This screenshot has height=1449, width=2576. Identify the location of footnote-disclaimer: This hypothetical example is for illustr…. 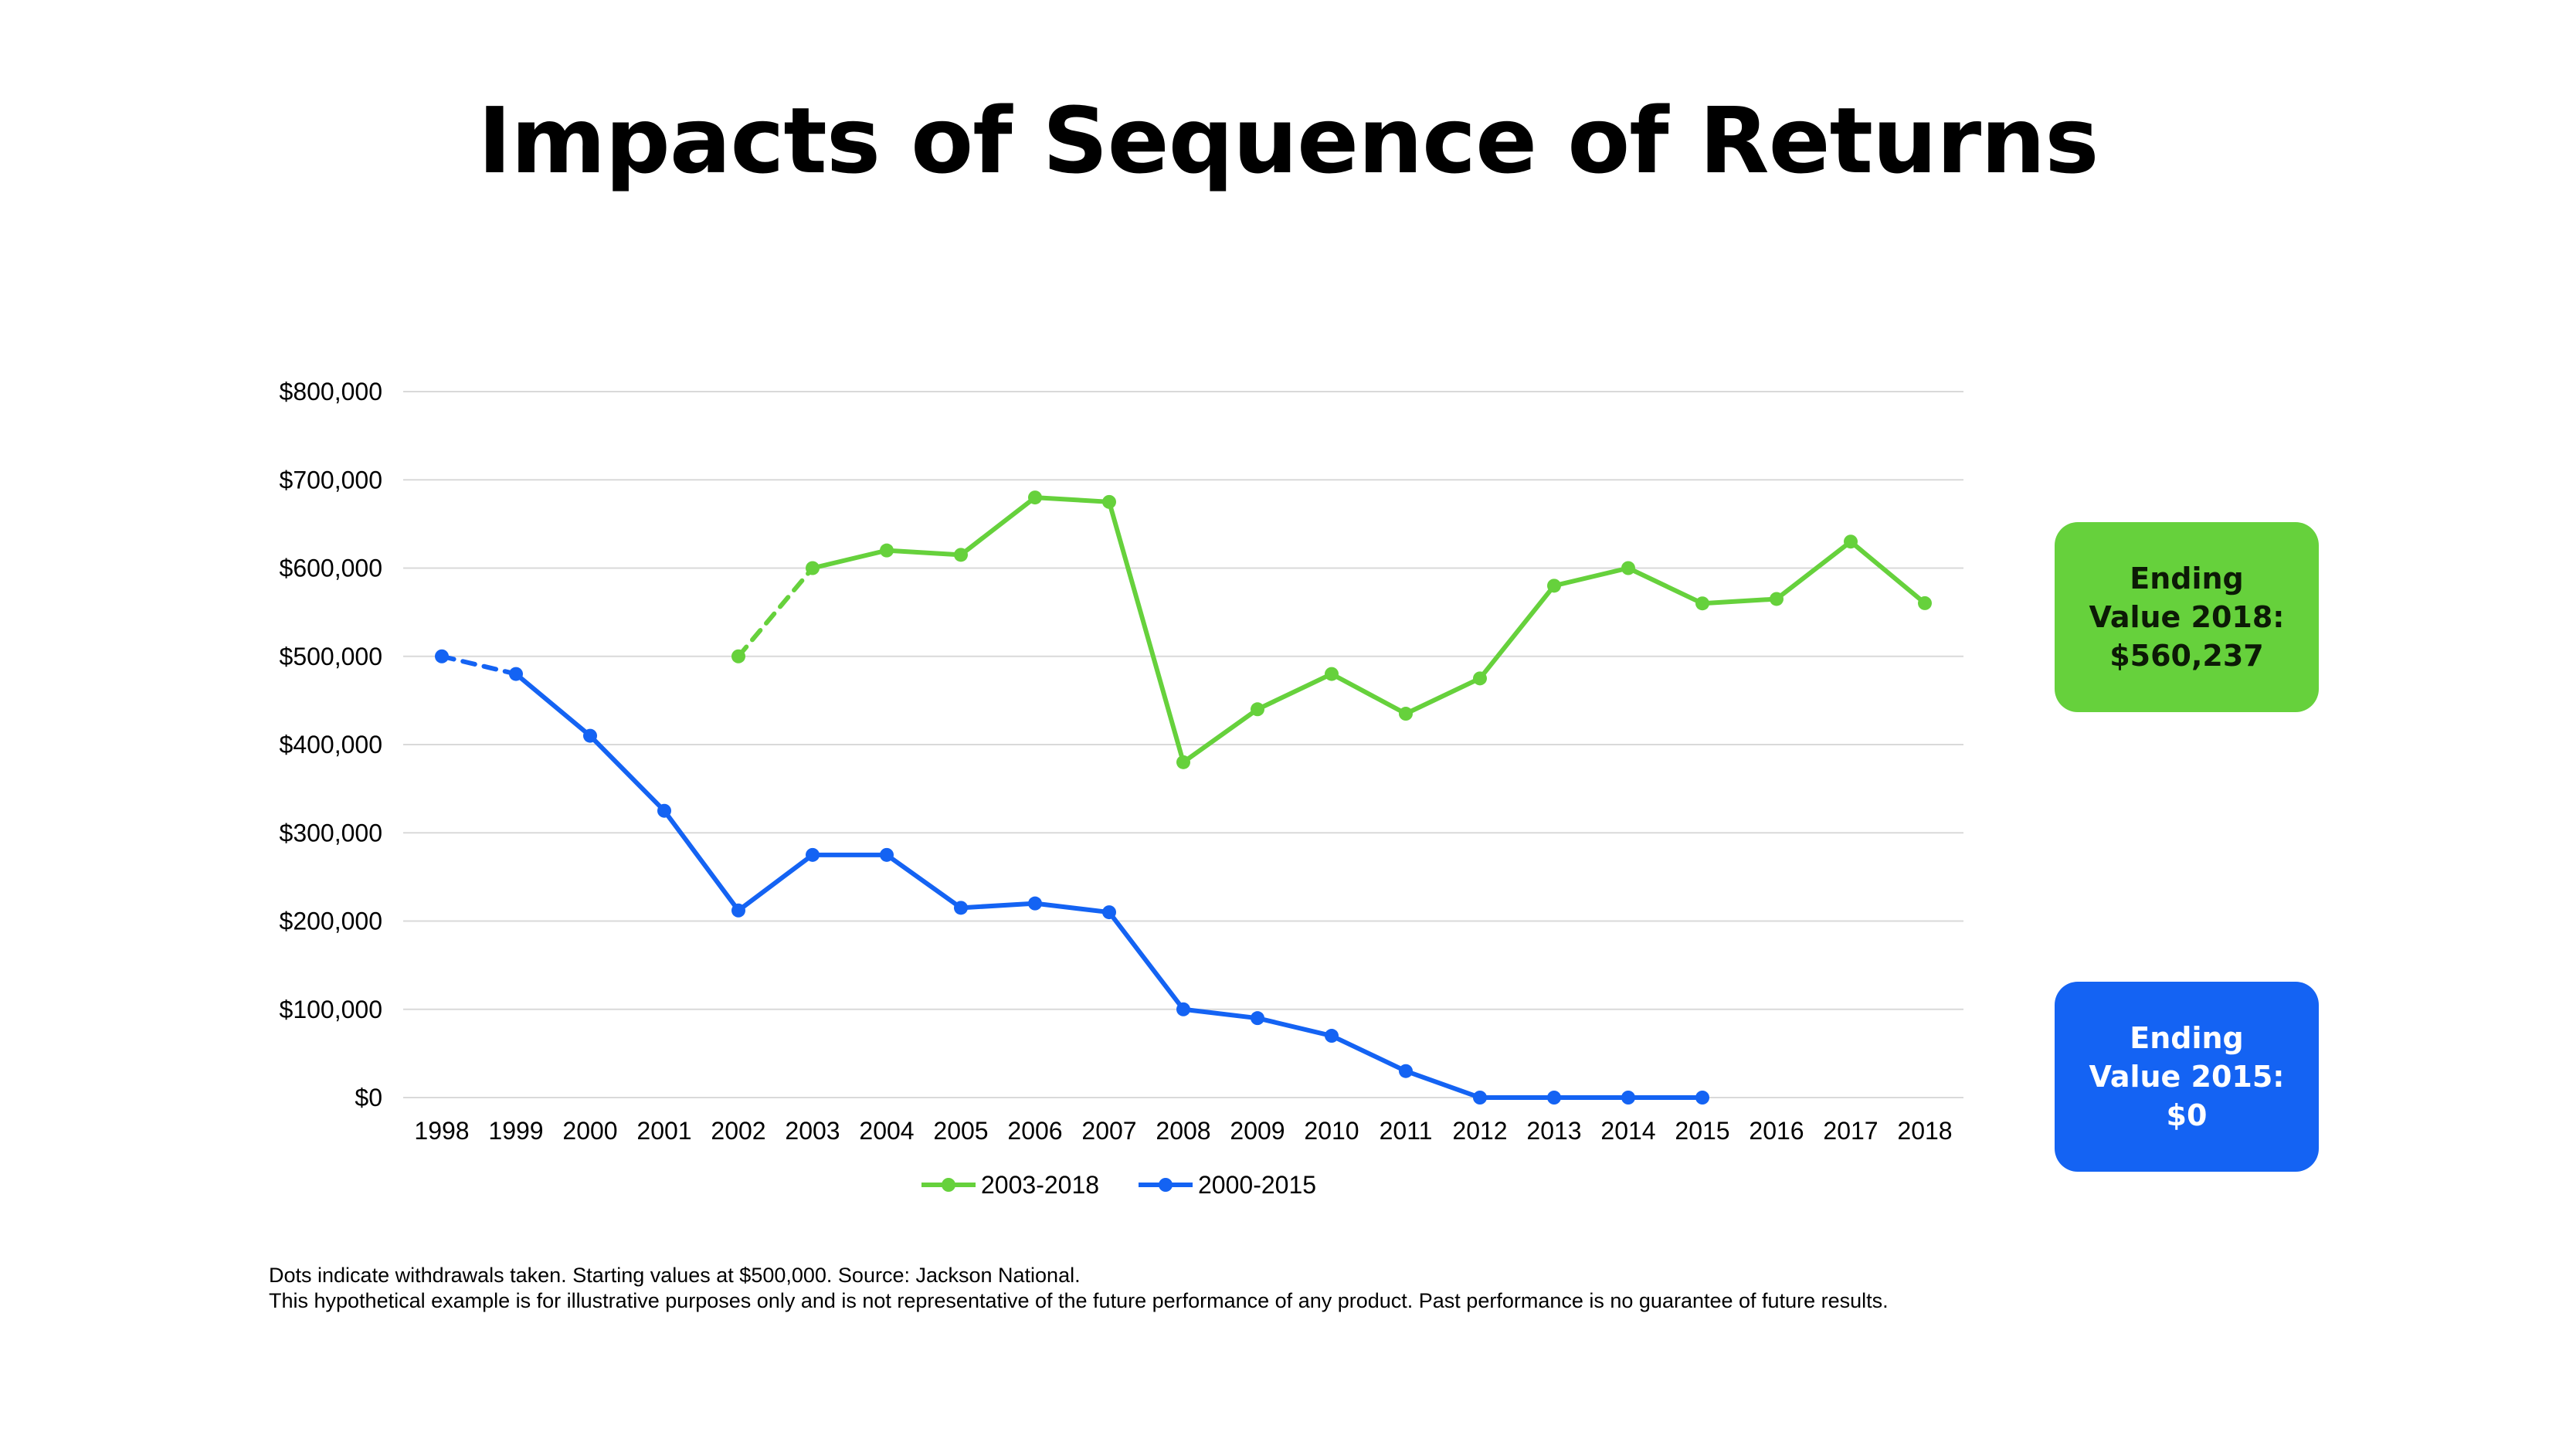
(1079, 1300).